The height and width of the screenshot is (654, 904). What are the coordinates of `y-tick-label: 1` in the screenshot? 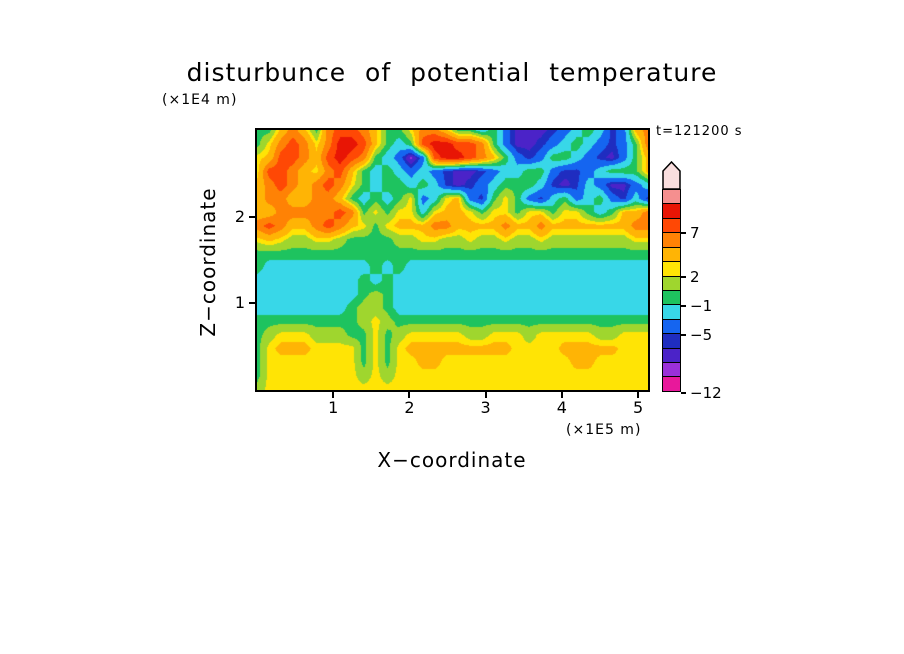 It's located at (239, 303).